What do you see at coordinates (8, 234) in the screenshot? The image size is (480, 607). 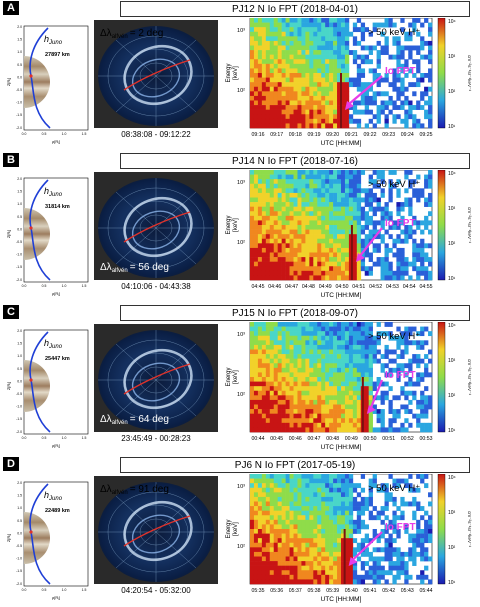 I see `juno-y-label: Z[Rⱼ]` at bounding box center [8, 234].